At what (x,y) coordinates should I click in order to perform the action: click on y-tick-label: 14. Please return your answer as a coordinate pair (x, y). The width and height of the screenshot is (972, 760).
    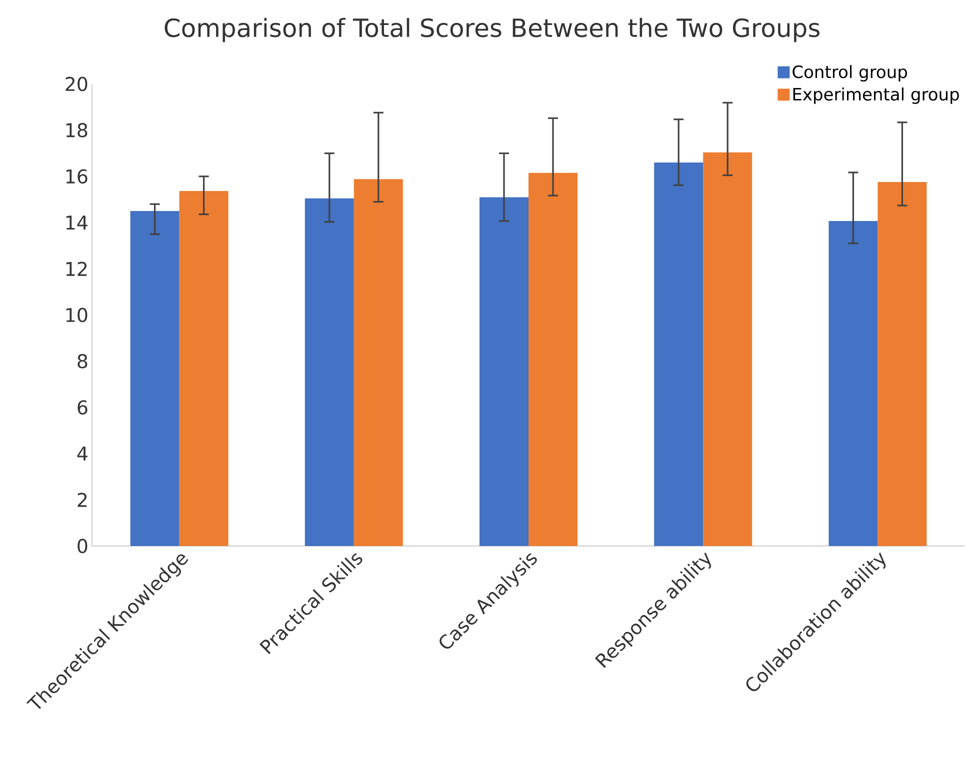
    Looking at the image, I should click on (77, 223).